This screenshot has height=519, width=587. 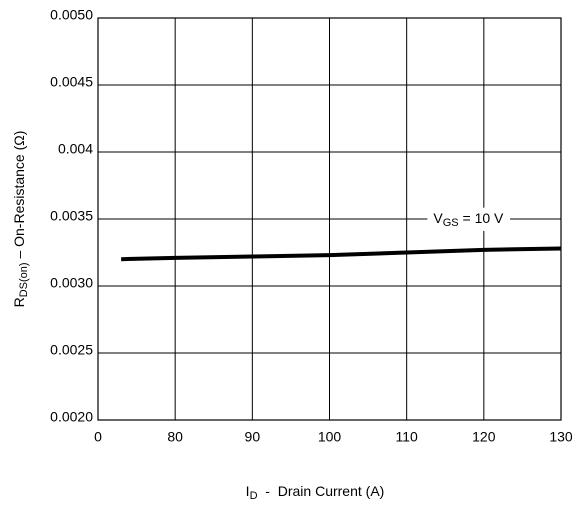 What do you see at coordinates (451, 223) in the screenshot?
I see `annotation-subscript: GS` at bounding box center [451, 223].